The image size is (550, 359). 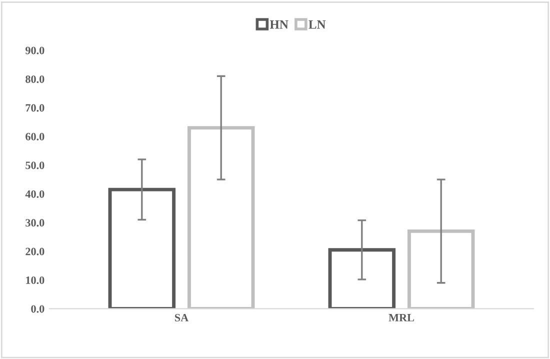 What do you see at coordinates (35, 108) in the screenshot?
I see `y-tick-label: 70.0` at bounding box center [35, 108].